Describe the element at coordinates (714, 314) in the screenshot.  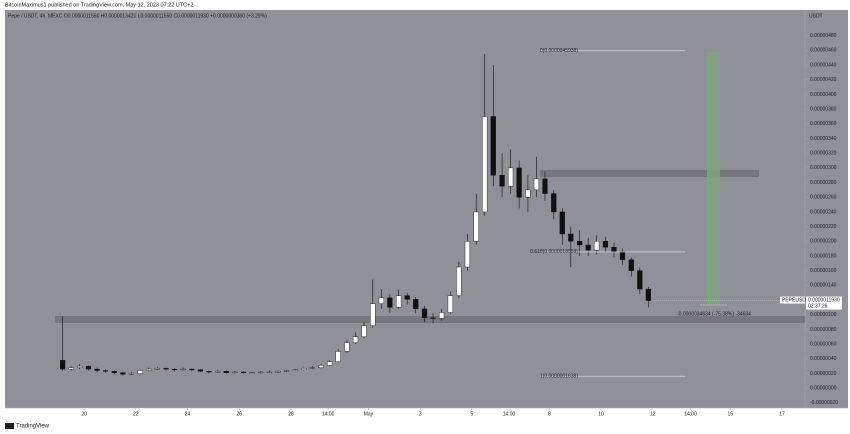
I see `measure-label: -0.0000034634 (-75.38%) -34634` at that location.